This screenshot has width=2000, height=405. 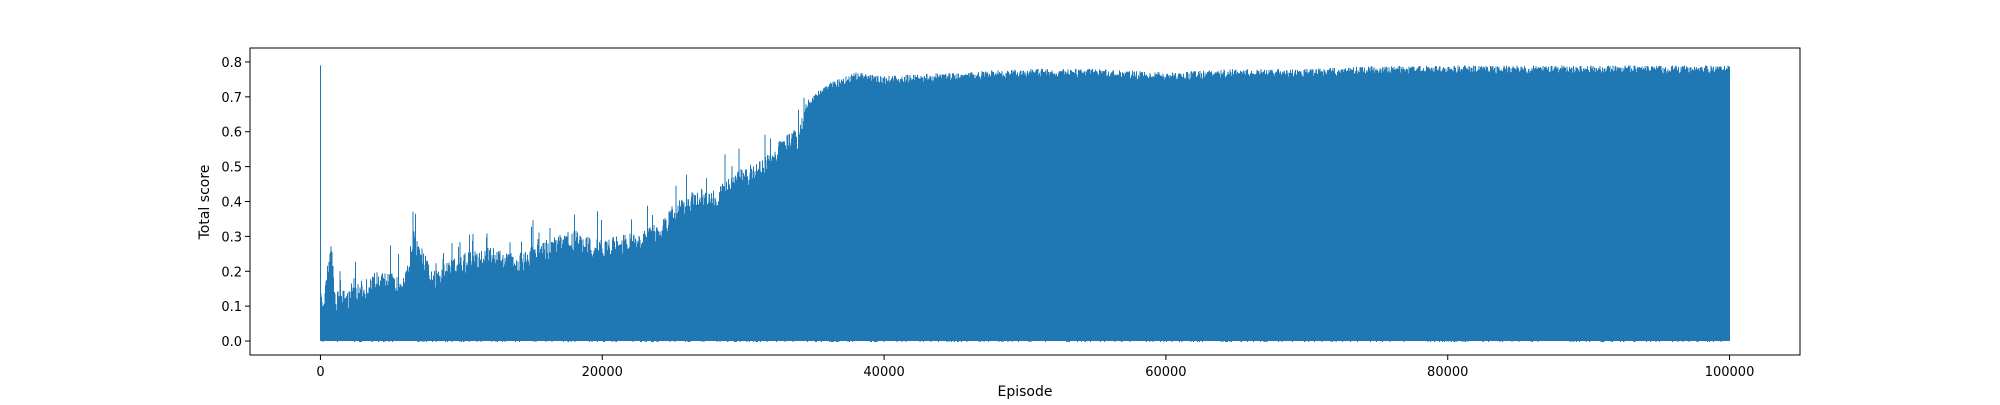 I want to click on x-tick-label: 80000, so click(x=1447, y=372).